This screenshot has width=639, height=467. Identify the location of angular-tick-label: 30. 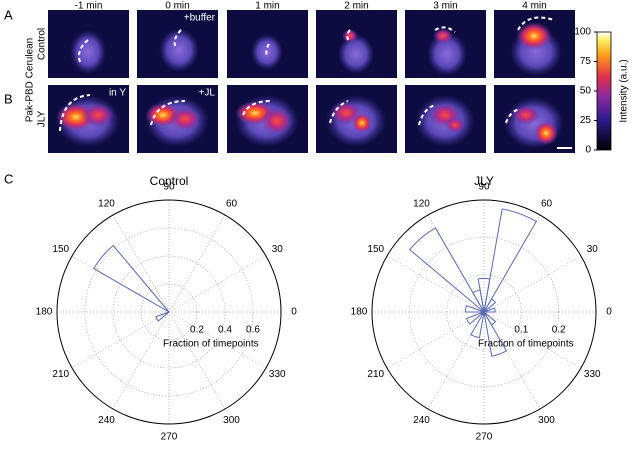
(278, 249).